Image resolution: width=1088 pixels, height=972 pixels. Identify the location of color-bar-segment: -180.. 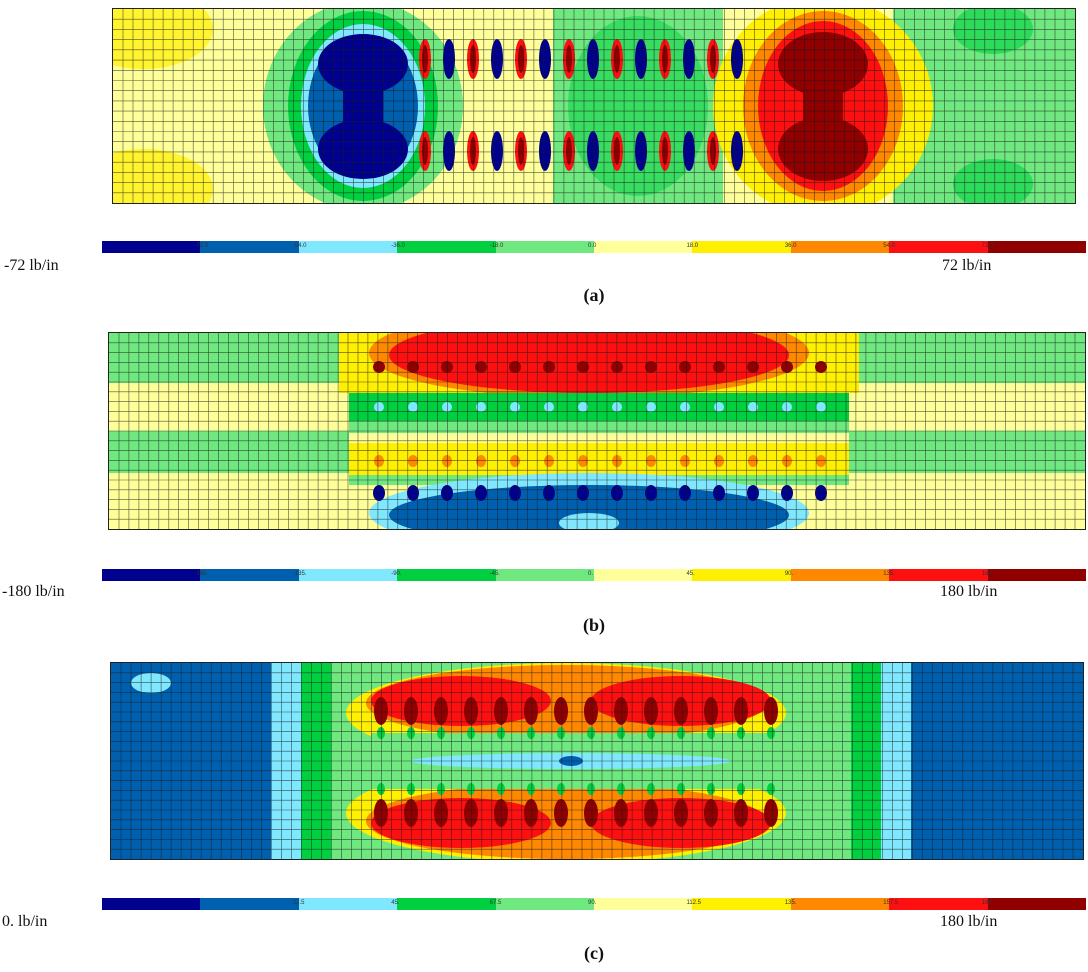
(249, 575).